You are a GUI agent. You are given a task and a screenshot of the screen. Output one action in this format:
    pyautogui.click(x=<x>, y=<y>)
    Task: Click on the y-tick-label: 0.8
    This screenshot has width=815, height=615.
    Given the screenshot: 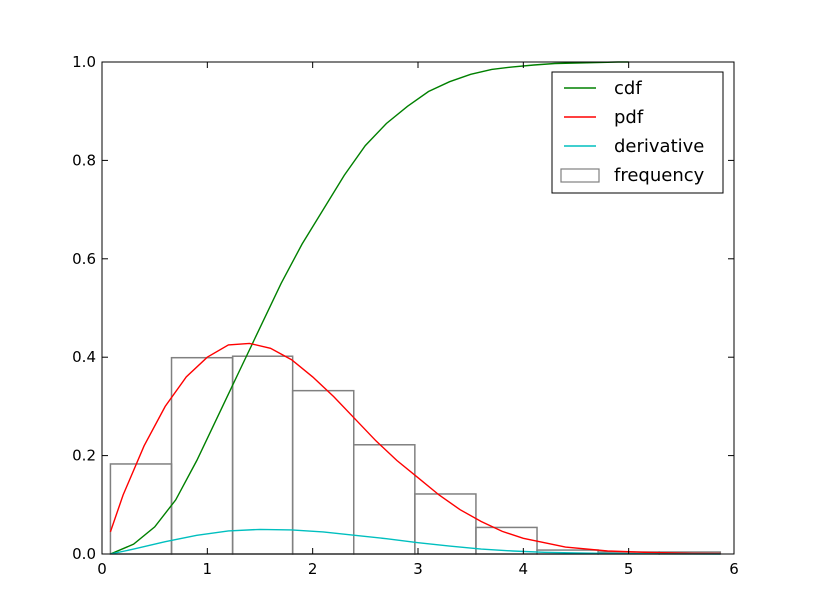 What is the action you would take?
    pyautogui.click(x=84, y=160)
    